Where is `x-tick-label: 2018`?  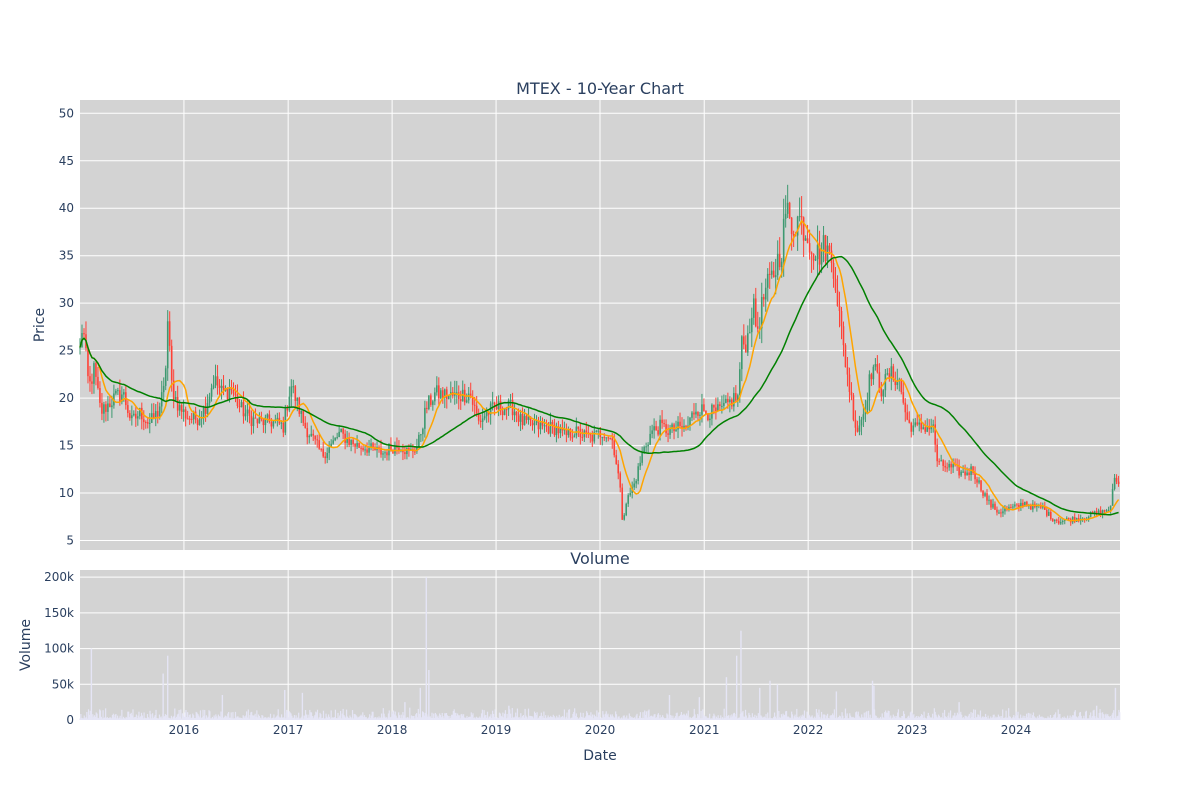
x-tick-label: 2018 is located at coordinates (392, 730).